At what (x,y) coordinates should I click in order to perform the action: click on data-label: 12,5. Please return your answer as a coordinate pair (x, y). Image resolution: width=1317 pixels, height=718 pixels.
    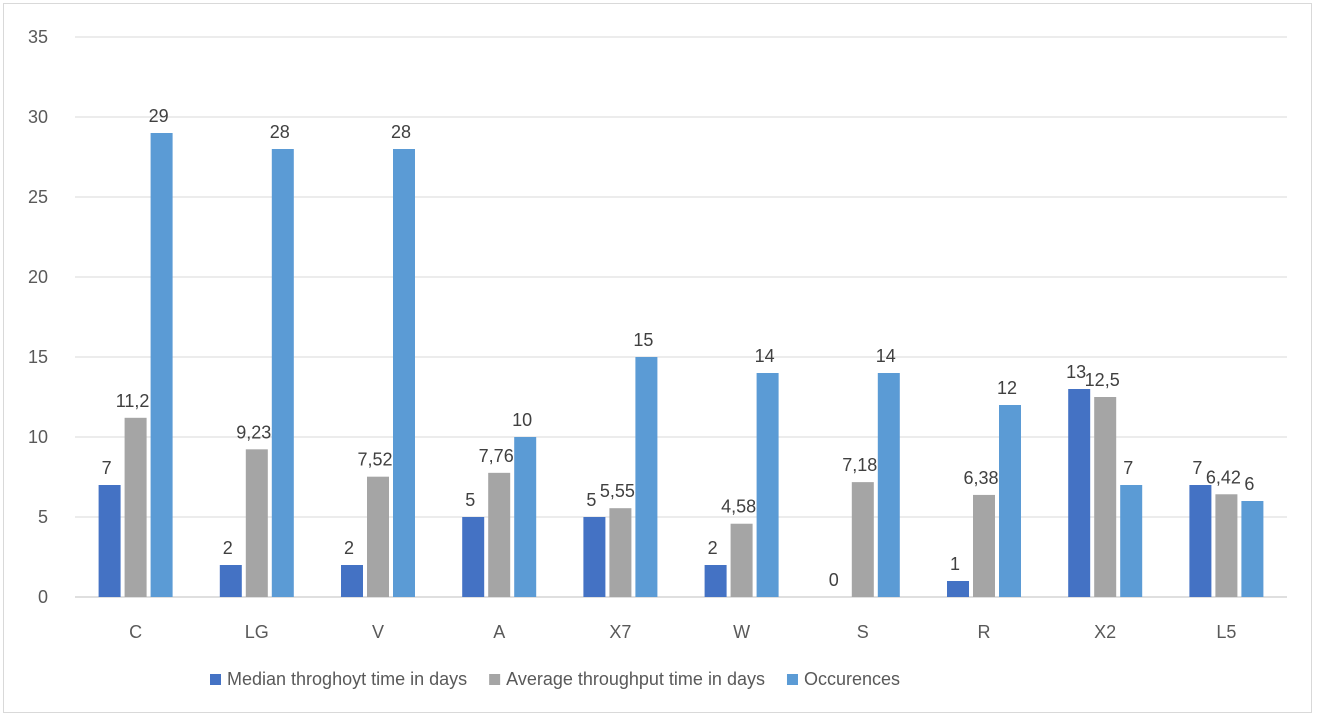
    Looking at the image, I should click on (1102, 380).